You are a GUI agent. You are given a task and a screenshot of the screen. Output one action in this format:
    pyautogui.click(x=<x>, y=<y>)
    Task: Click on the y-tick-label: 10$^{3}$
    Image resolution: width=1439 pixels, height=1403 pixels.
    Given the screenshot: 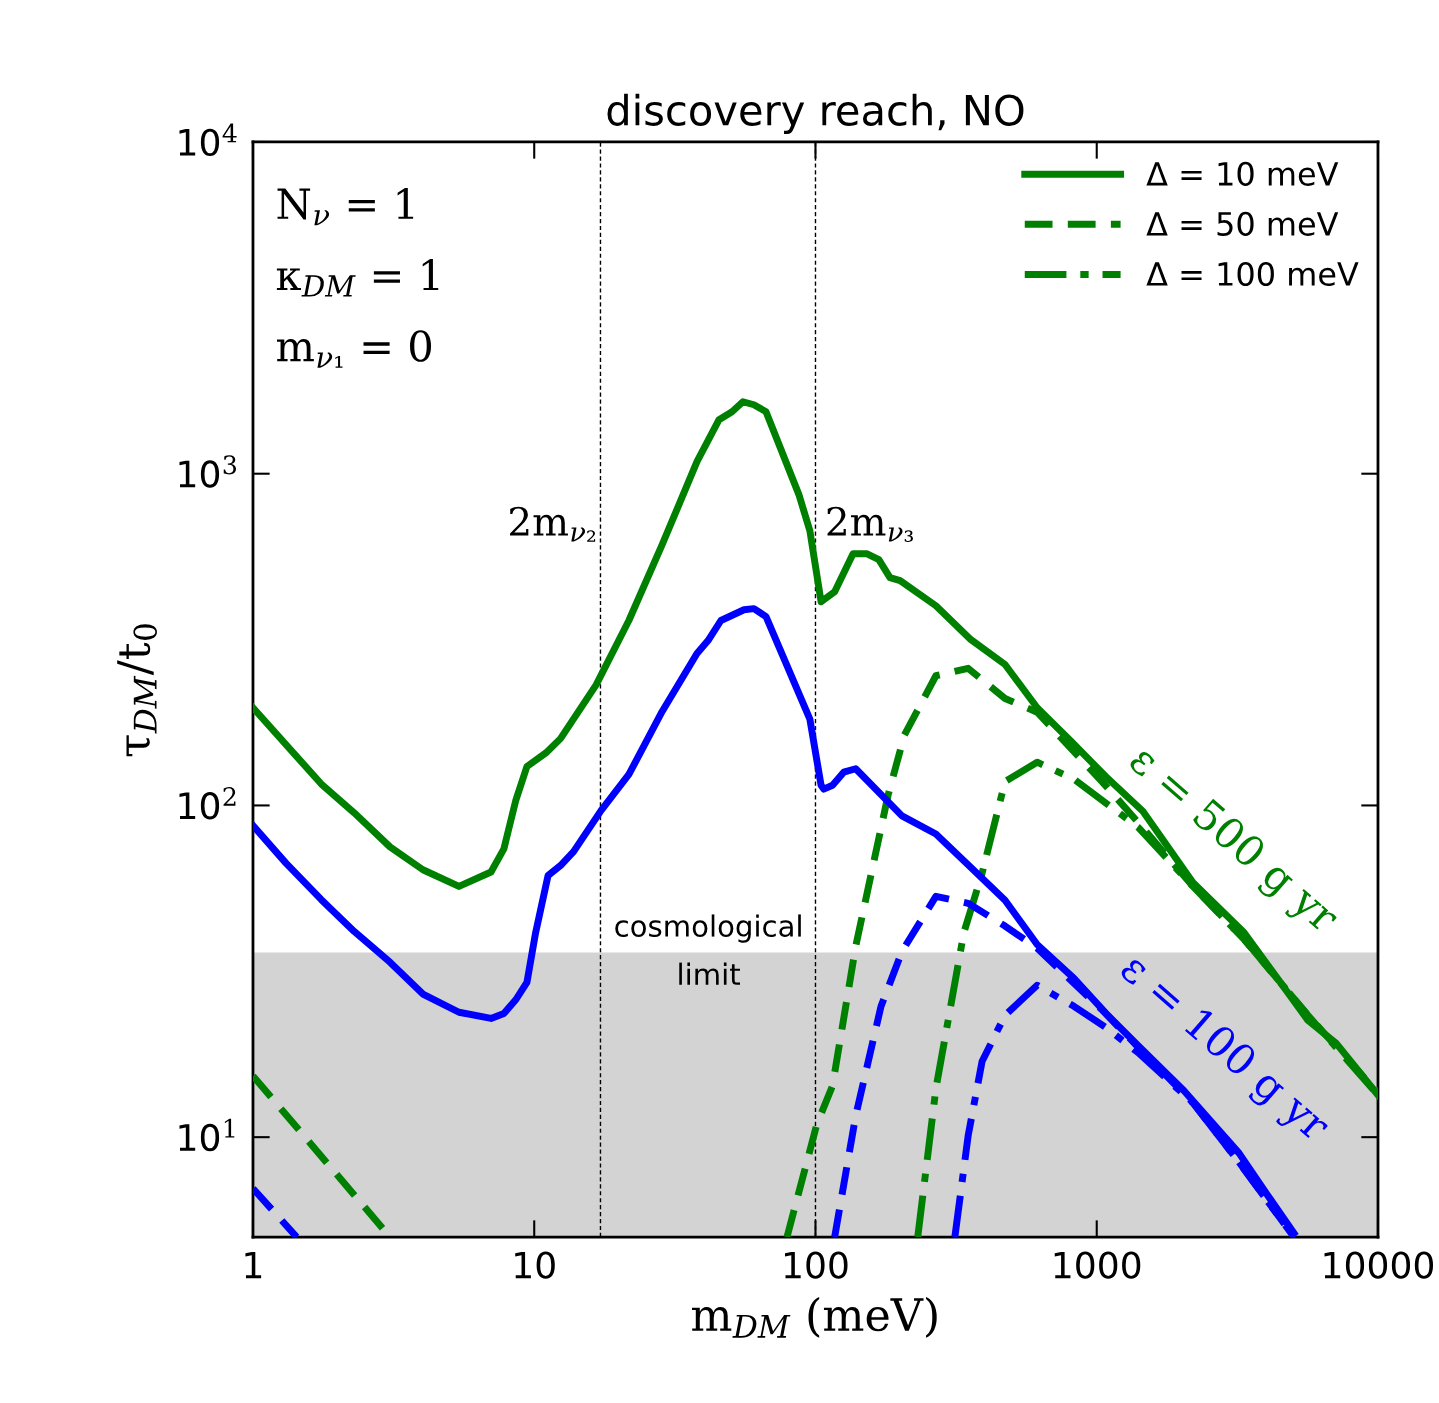 What is the action you would take?
    pyautogui.click(x=208, y=471)
    